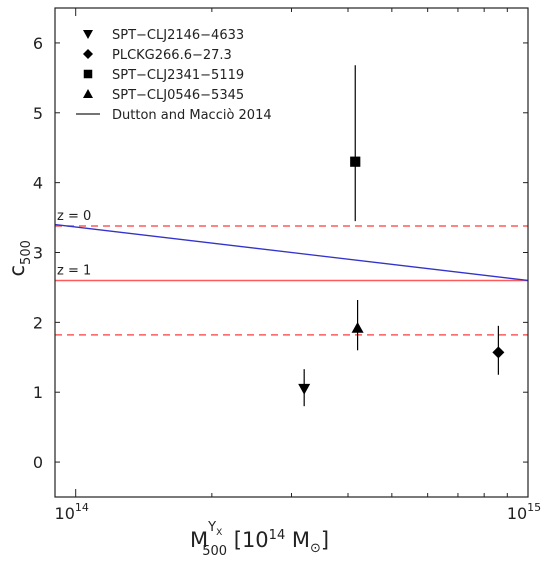 This screenshot has height=561, width=555. I want to click on x-tick-label: 1015, so click(524, 512).